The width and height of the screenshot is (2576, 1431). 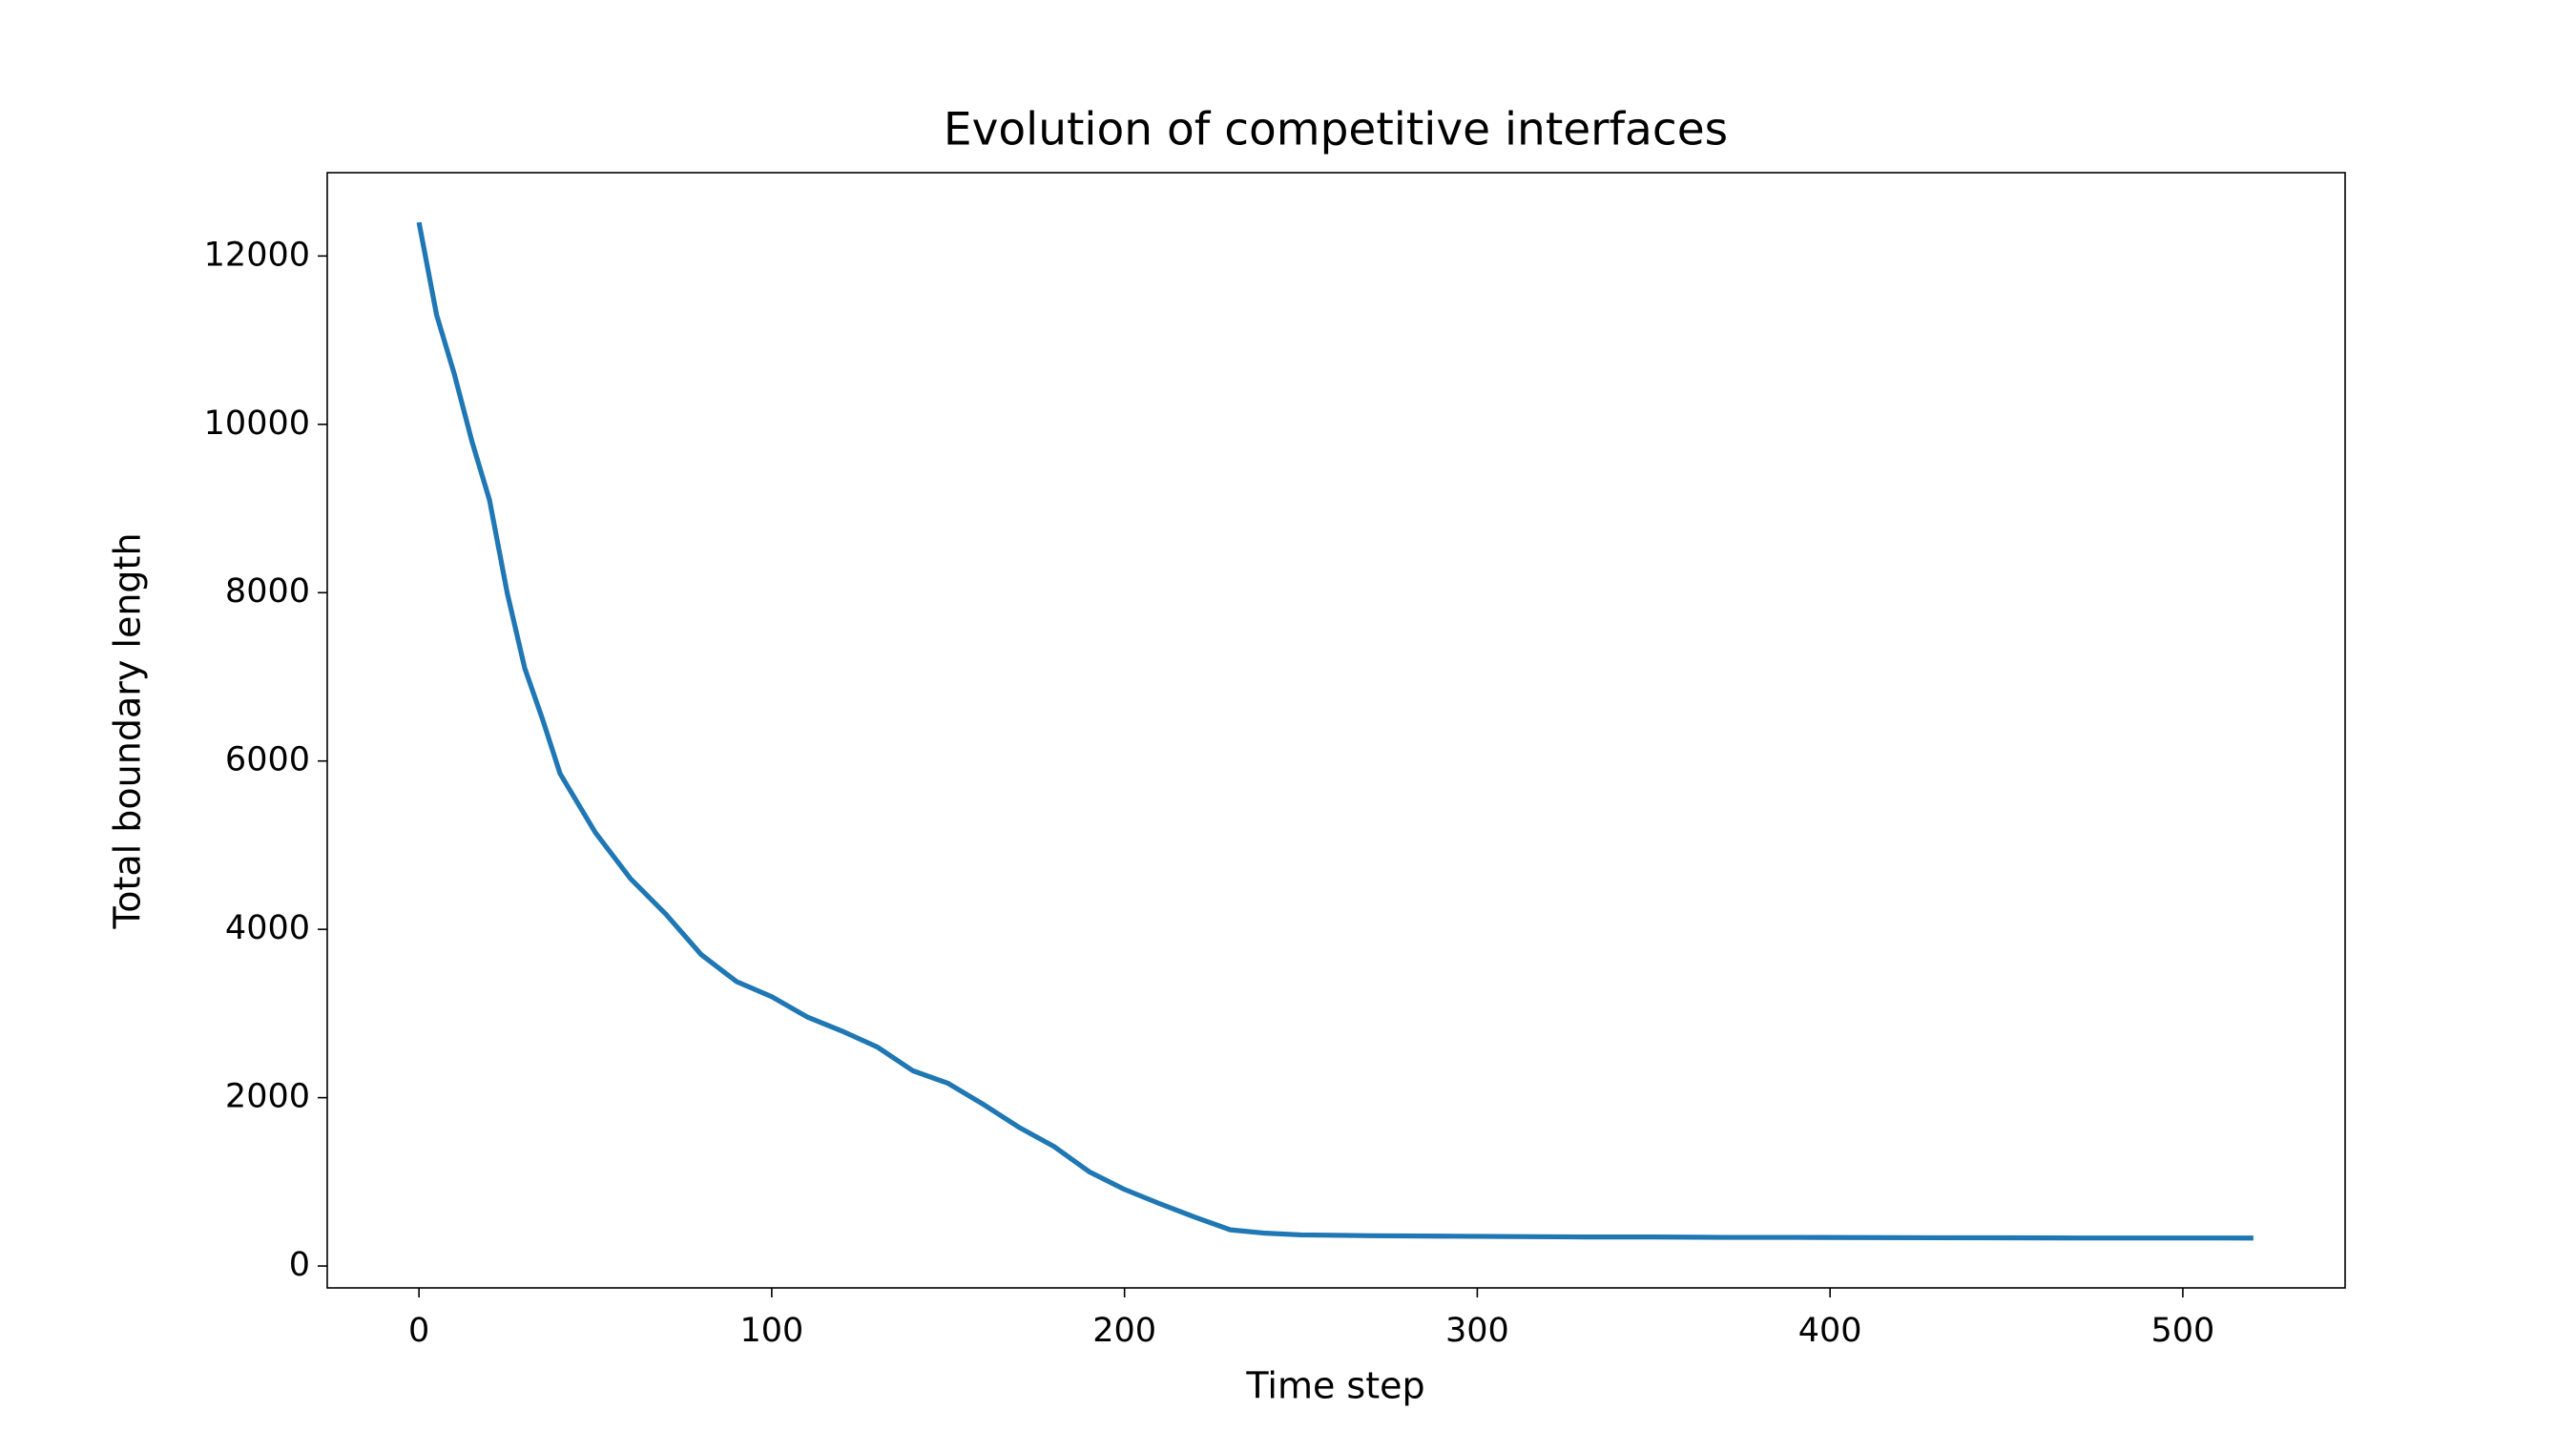 What do you see at coordinates (299, 1265) in the screenshot?
I see `y-tick-label: 0` at bounding box center [299, 1265].